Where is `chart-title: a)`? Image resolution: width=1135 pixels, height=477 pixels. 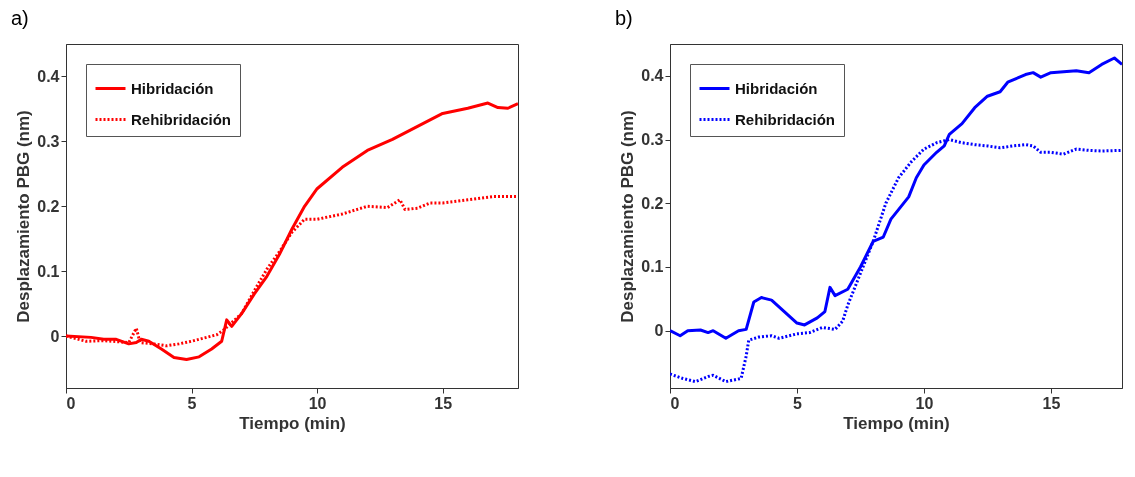
chart-title: a) is located at coordinates (20, 18).